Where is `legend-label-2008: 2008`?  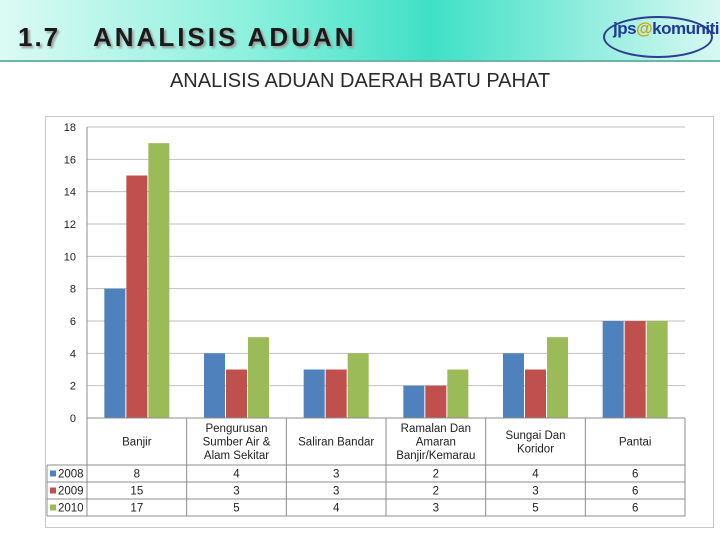
legend-label-2008: 2008 is located at coordinates (71, 475).